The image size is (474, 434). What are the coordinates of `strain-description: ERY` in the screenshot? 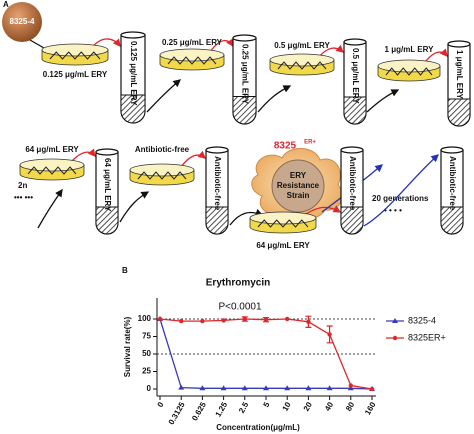 It's located at (298, 175).